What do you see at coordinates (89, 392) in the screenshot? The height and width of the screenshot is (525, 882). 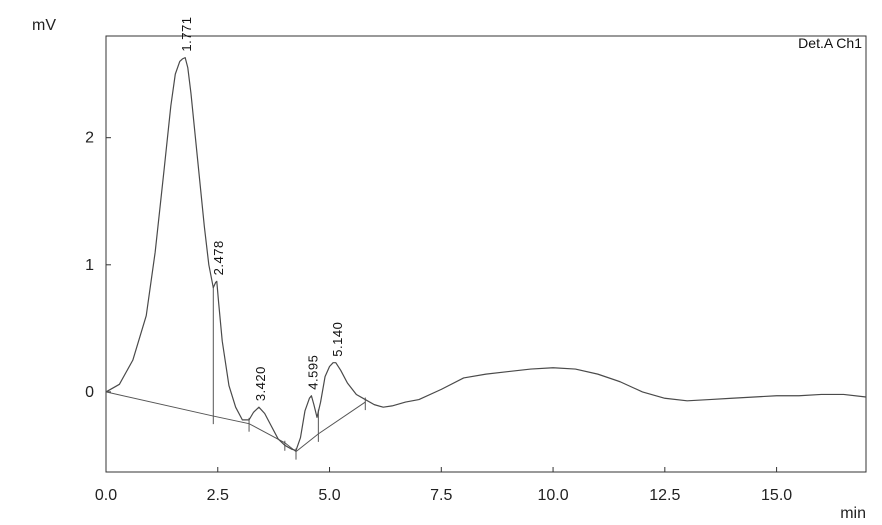 I see `y-tick-label: 0` at bounding box center [89, 392].